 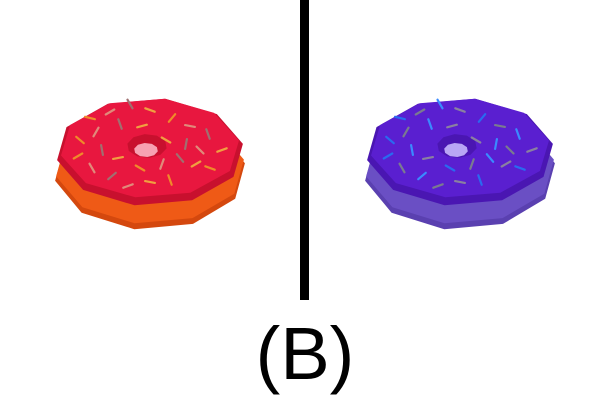 What do you see at coordinates (305, 353) in the screenshot?
I see `figure-caption: (B)` at bounding box center [305, 353].